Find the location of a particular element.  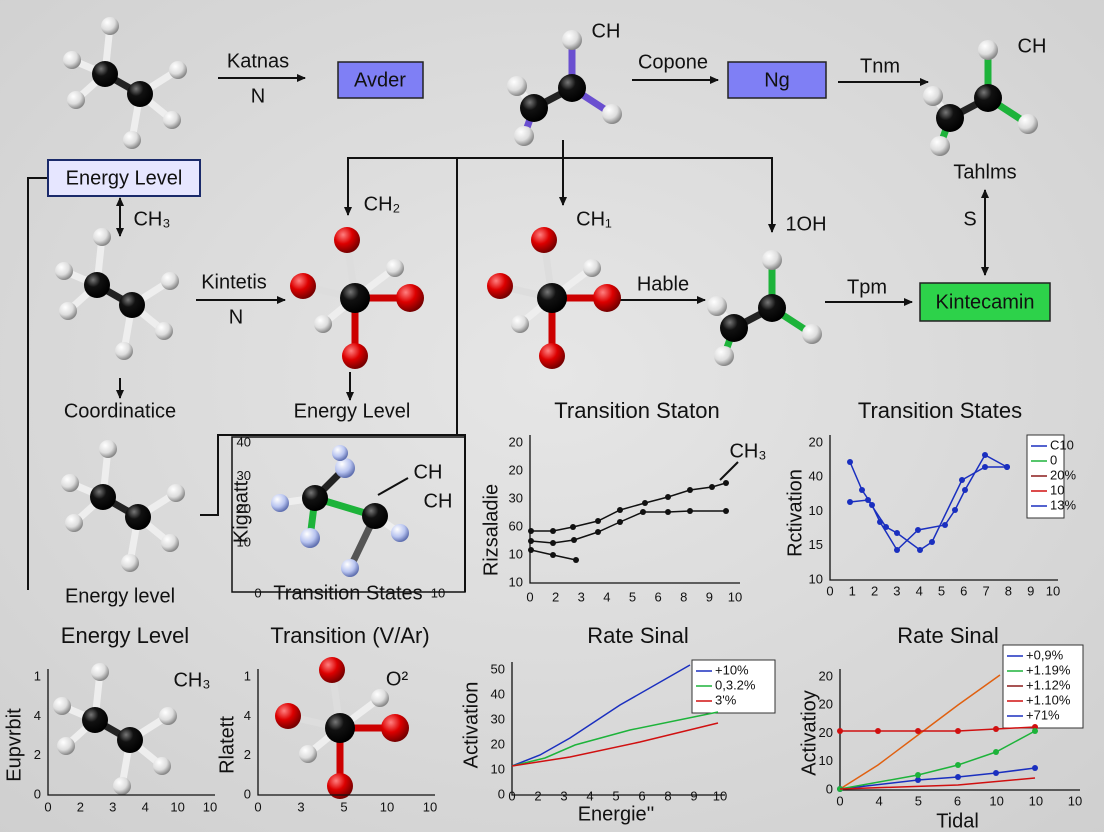

x-tick-label: 6 is located at coordinates (963, 590).